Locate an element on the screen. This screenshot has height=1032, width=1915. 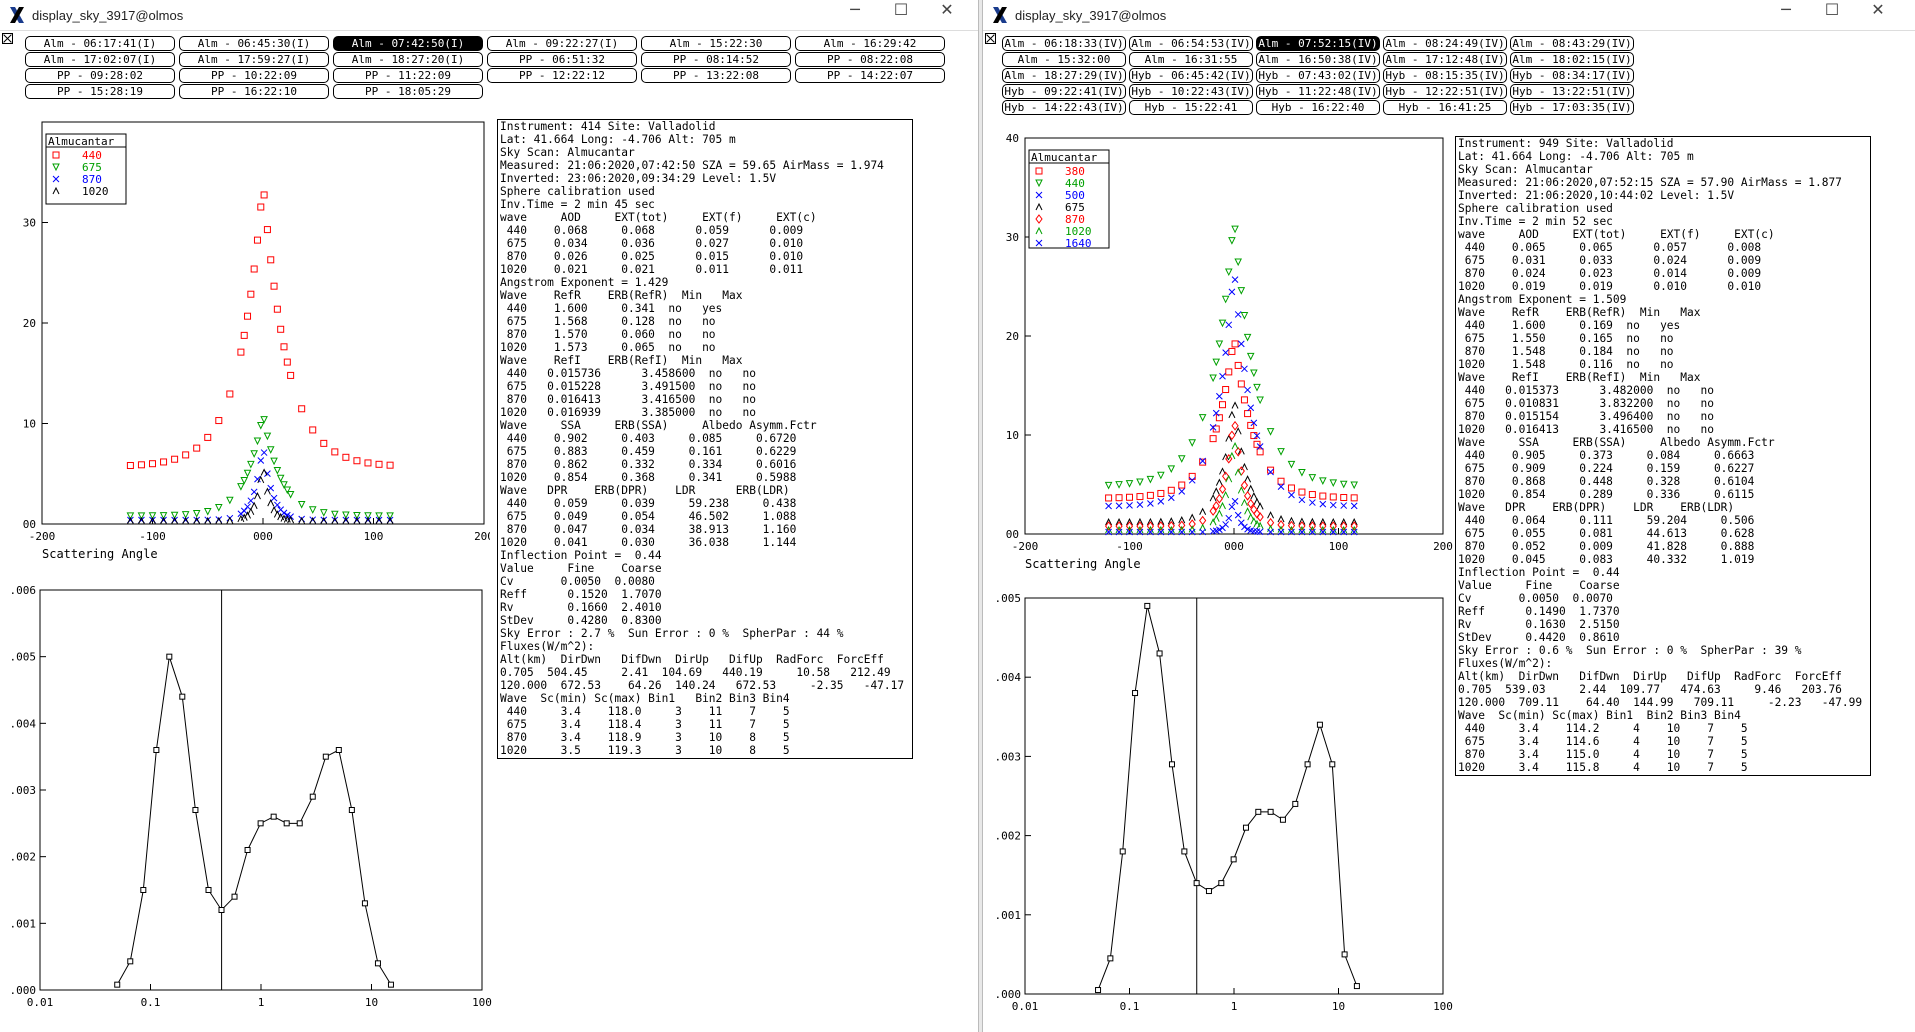
scan-button: Hyb - 15:22:41 is located at coordinates (1191, 107).